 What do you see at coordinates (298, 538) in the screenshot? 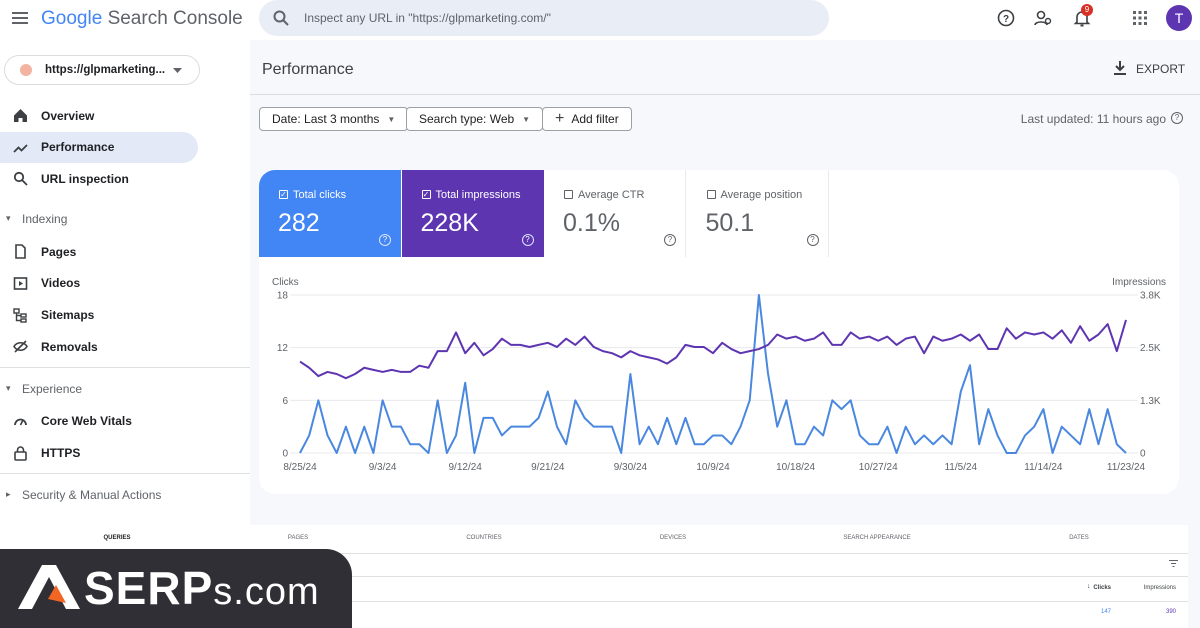
I see `table-tab: Pages` at bounding box center [298, 538].